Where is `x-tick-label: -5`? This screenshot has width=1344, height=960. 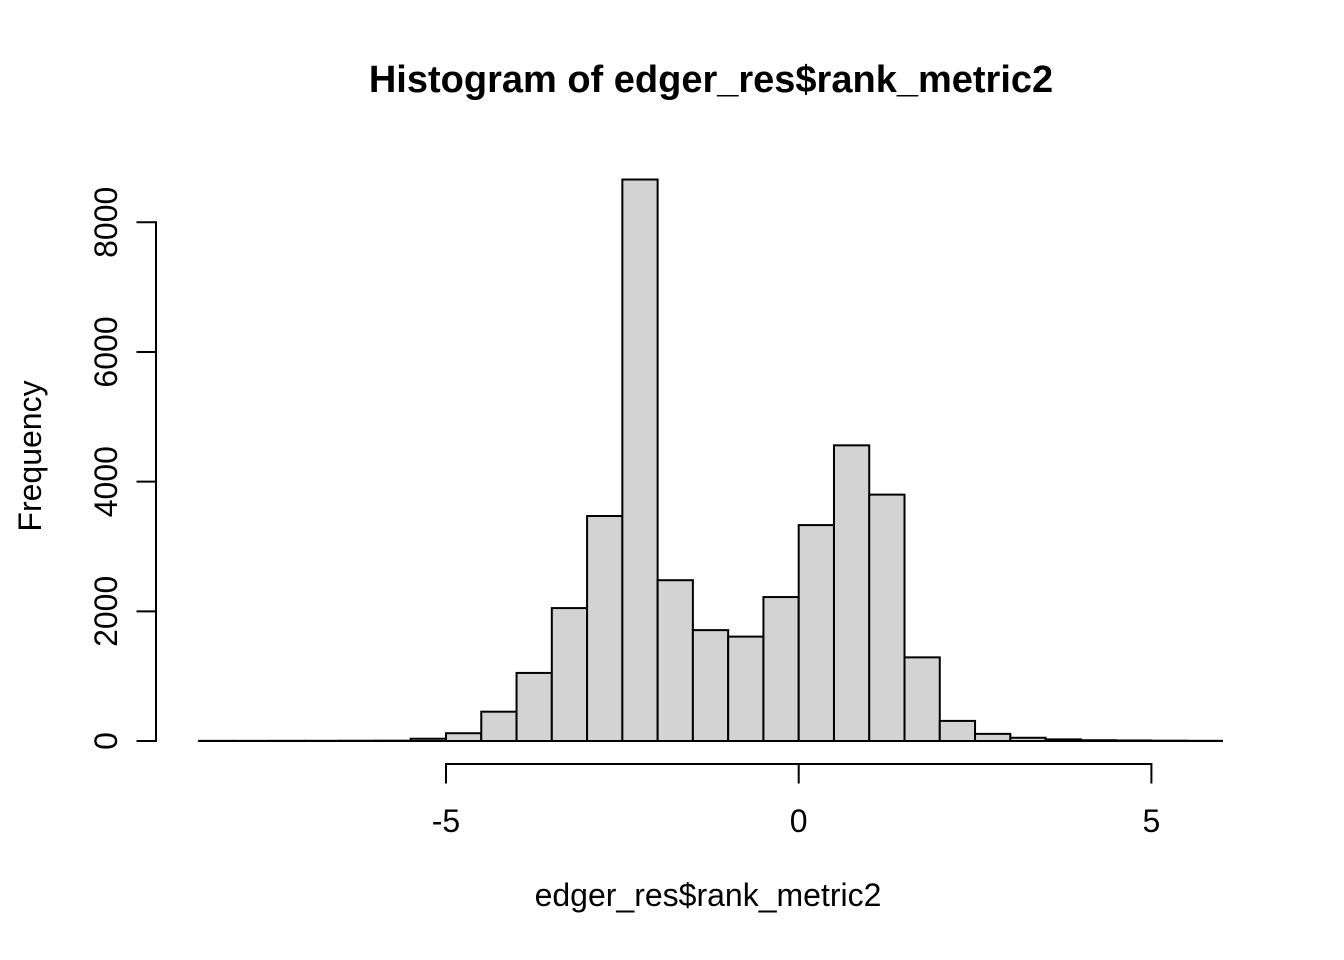 x-tick-label: -5 is located at coordinates (446, 821).